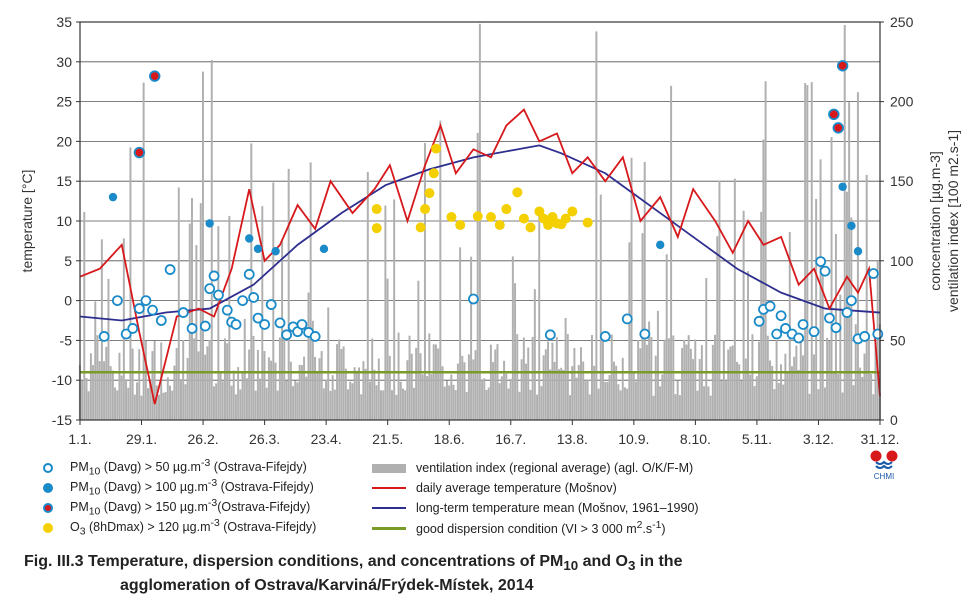 This screenshot has height=613, width=976. What do you see at coordinates (27, 221) in the screenshot?
I see `y-left-label: temperature [°C]` at bounding box center [27, 221].